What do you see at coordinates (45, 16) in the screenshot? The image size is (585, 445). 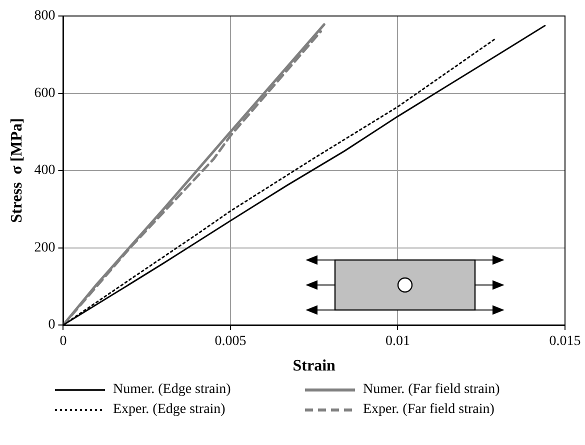 I see `y-tick-label: 800` at bounding box center [45, 16].